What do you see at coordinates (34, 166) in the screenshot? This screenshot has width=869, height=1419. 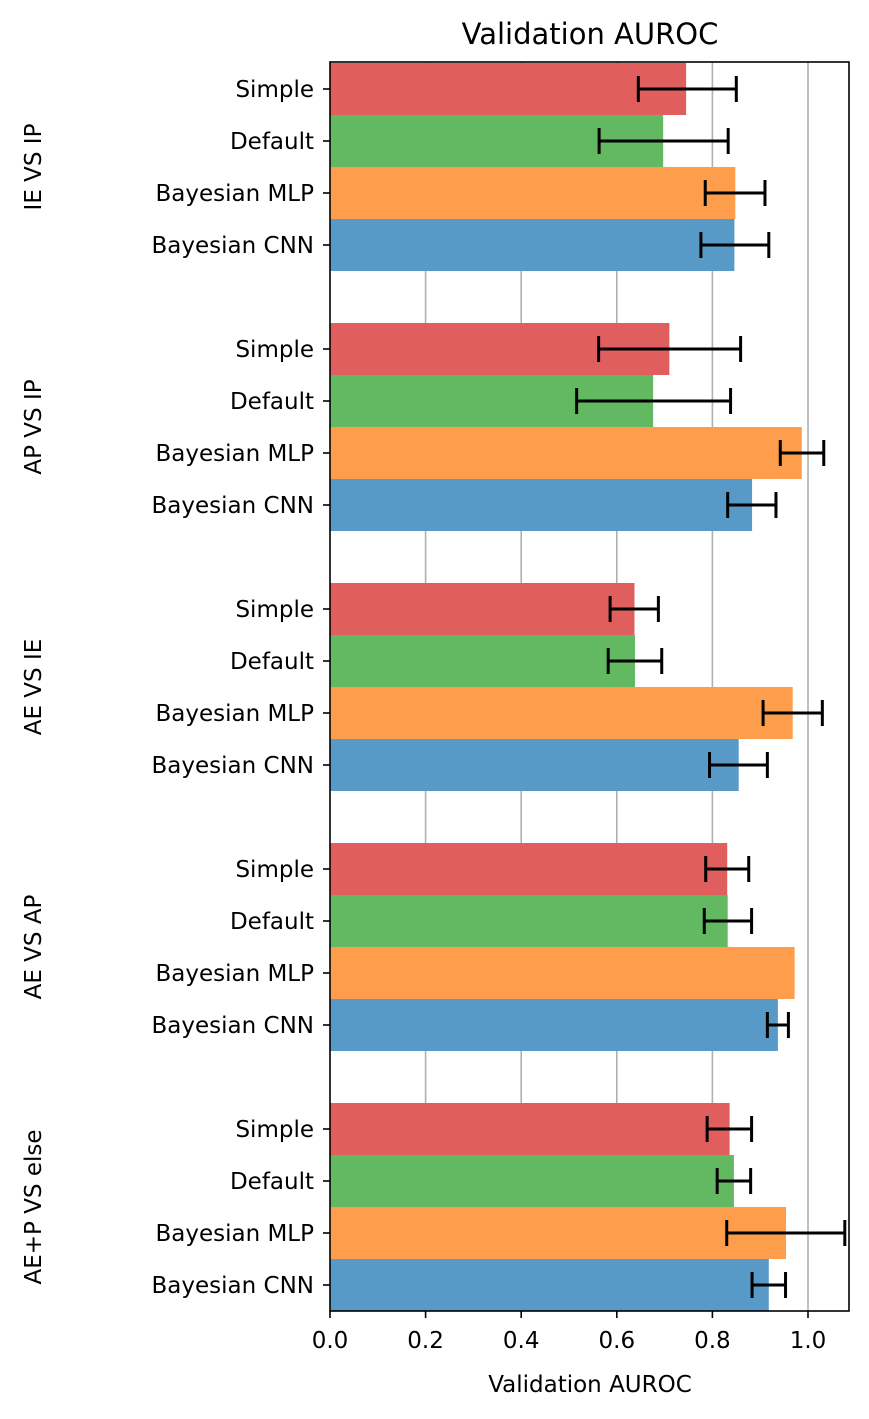 I see `group-label: IE VS IP` at bounding box center [34, 166].